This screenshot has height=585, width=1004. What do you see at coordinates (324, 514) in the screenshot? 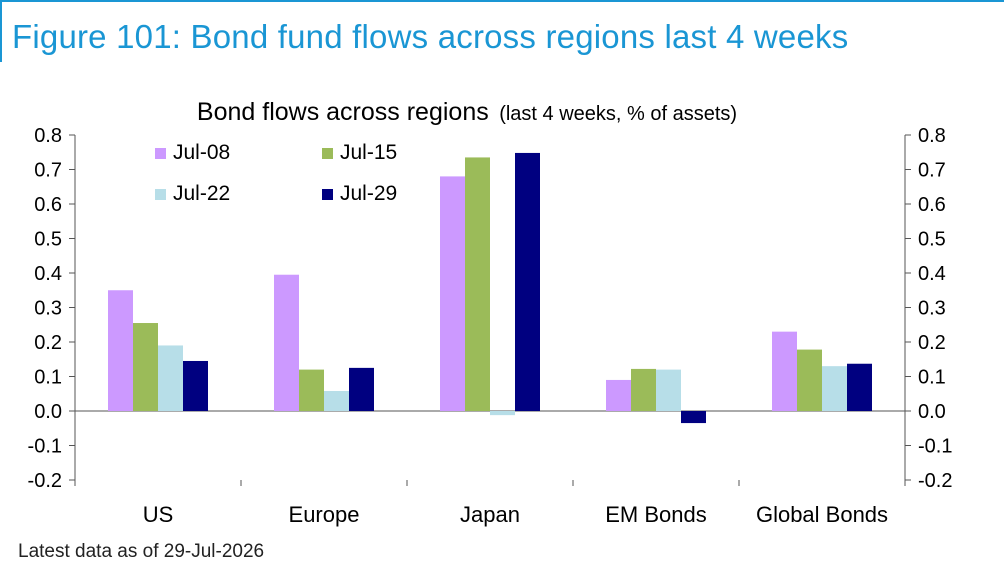
I see `x-tick-label: Europe` at bounding box center [324, 514].